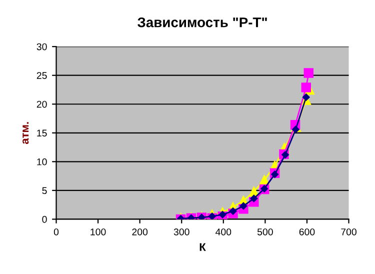 This screenshot has width=375, height=274. I want to click on x-tick-label: 200, so click(140, 232).